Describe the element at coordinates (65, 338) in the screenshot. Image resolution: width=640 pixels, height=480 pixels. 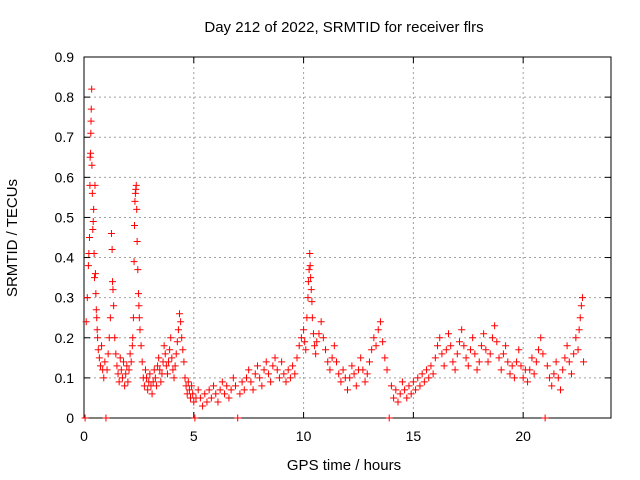
I see `y-tick-label: 0.2` at that location.